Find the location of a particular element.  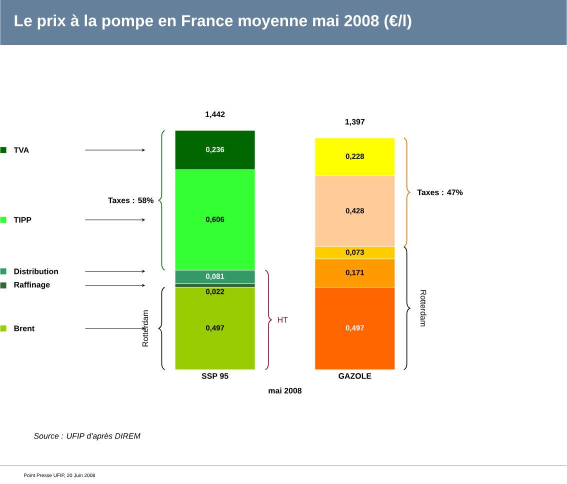

chart-title: Le prix à la pompe en France moyenne mai 2008 (€/l) is located at coordinates (213, 22).